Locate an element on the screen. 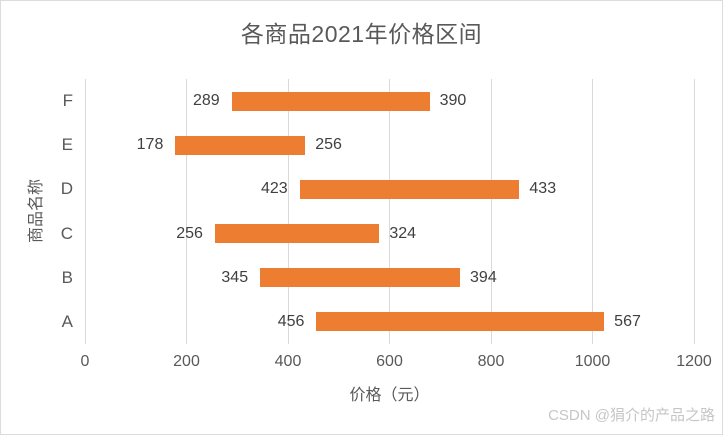 The height and width of the screenshot is (435, 723). data-label-end-A: 567 is located at coordinates (627, 321).